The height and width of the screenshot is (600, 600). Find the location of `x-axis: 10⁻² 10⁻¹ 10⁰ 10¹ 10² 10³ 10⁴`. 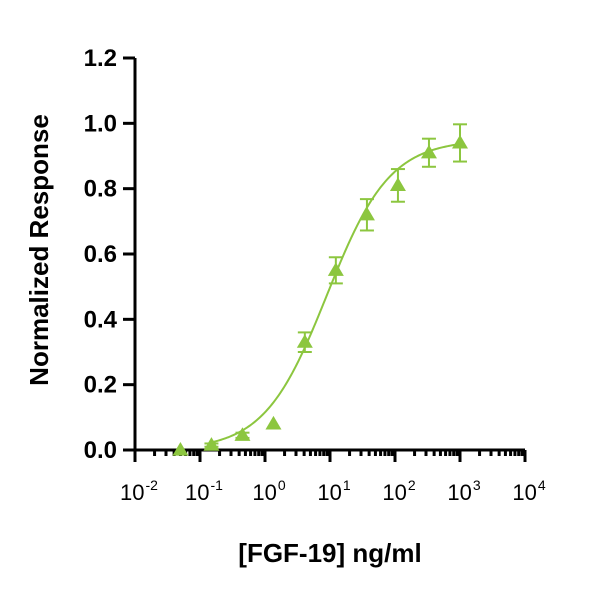

x-axis: 10⁻² 10⁻¹ 10⁰ 10¹ 10² 10³ 10⁴ is located at coordinates (333, 476).